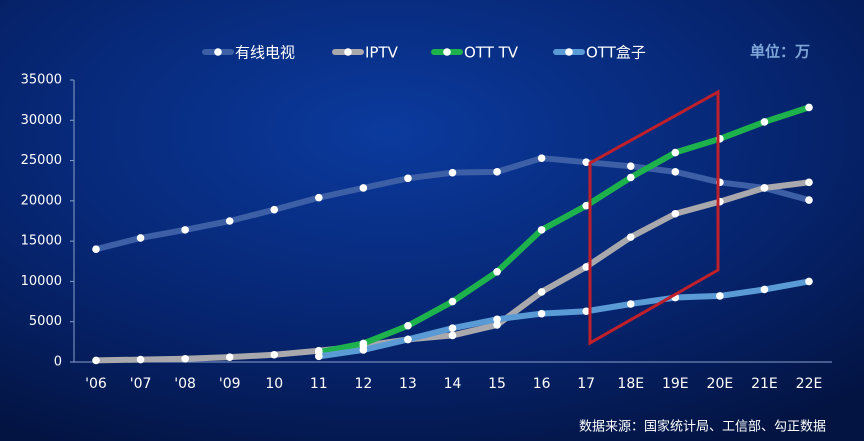  I want to click on highlight-box, so click(654, 217).